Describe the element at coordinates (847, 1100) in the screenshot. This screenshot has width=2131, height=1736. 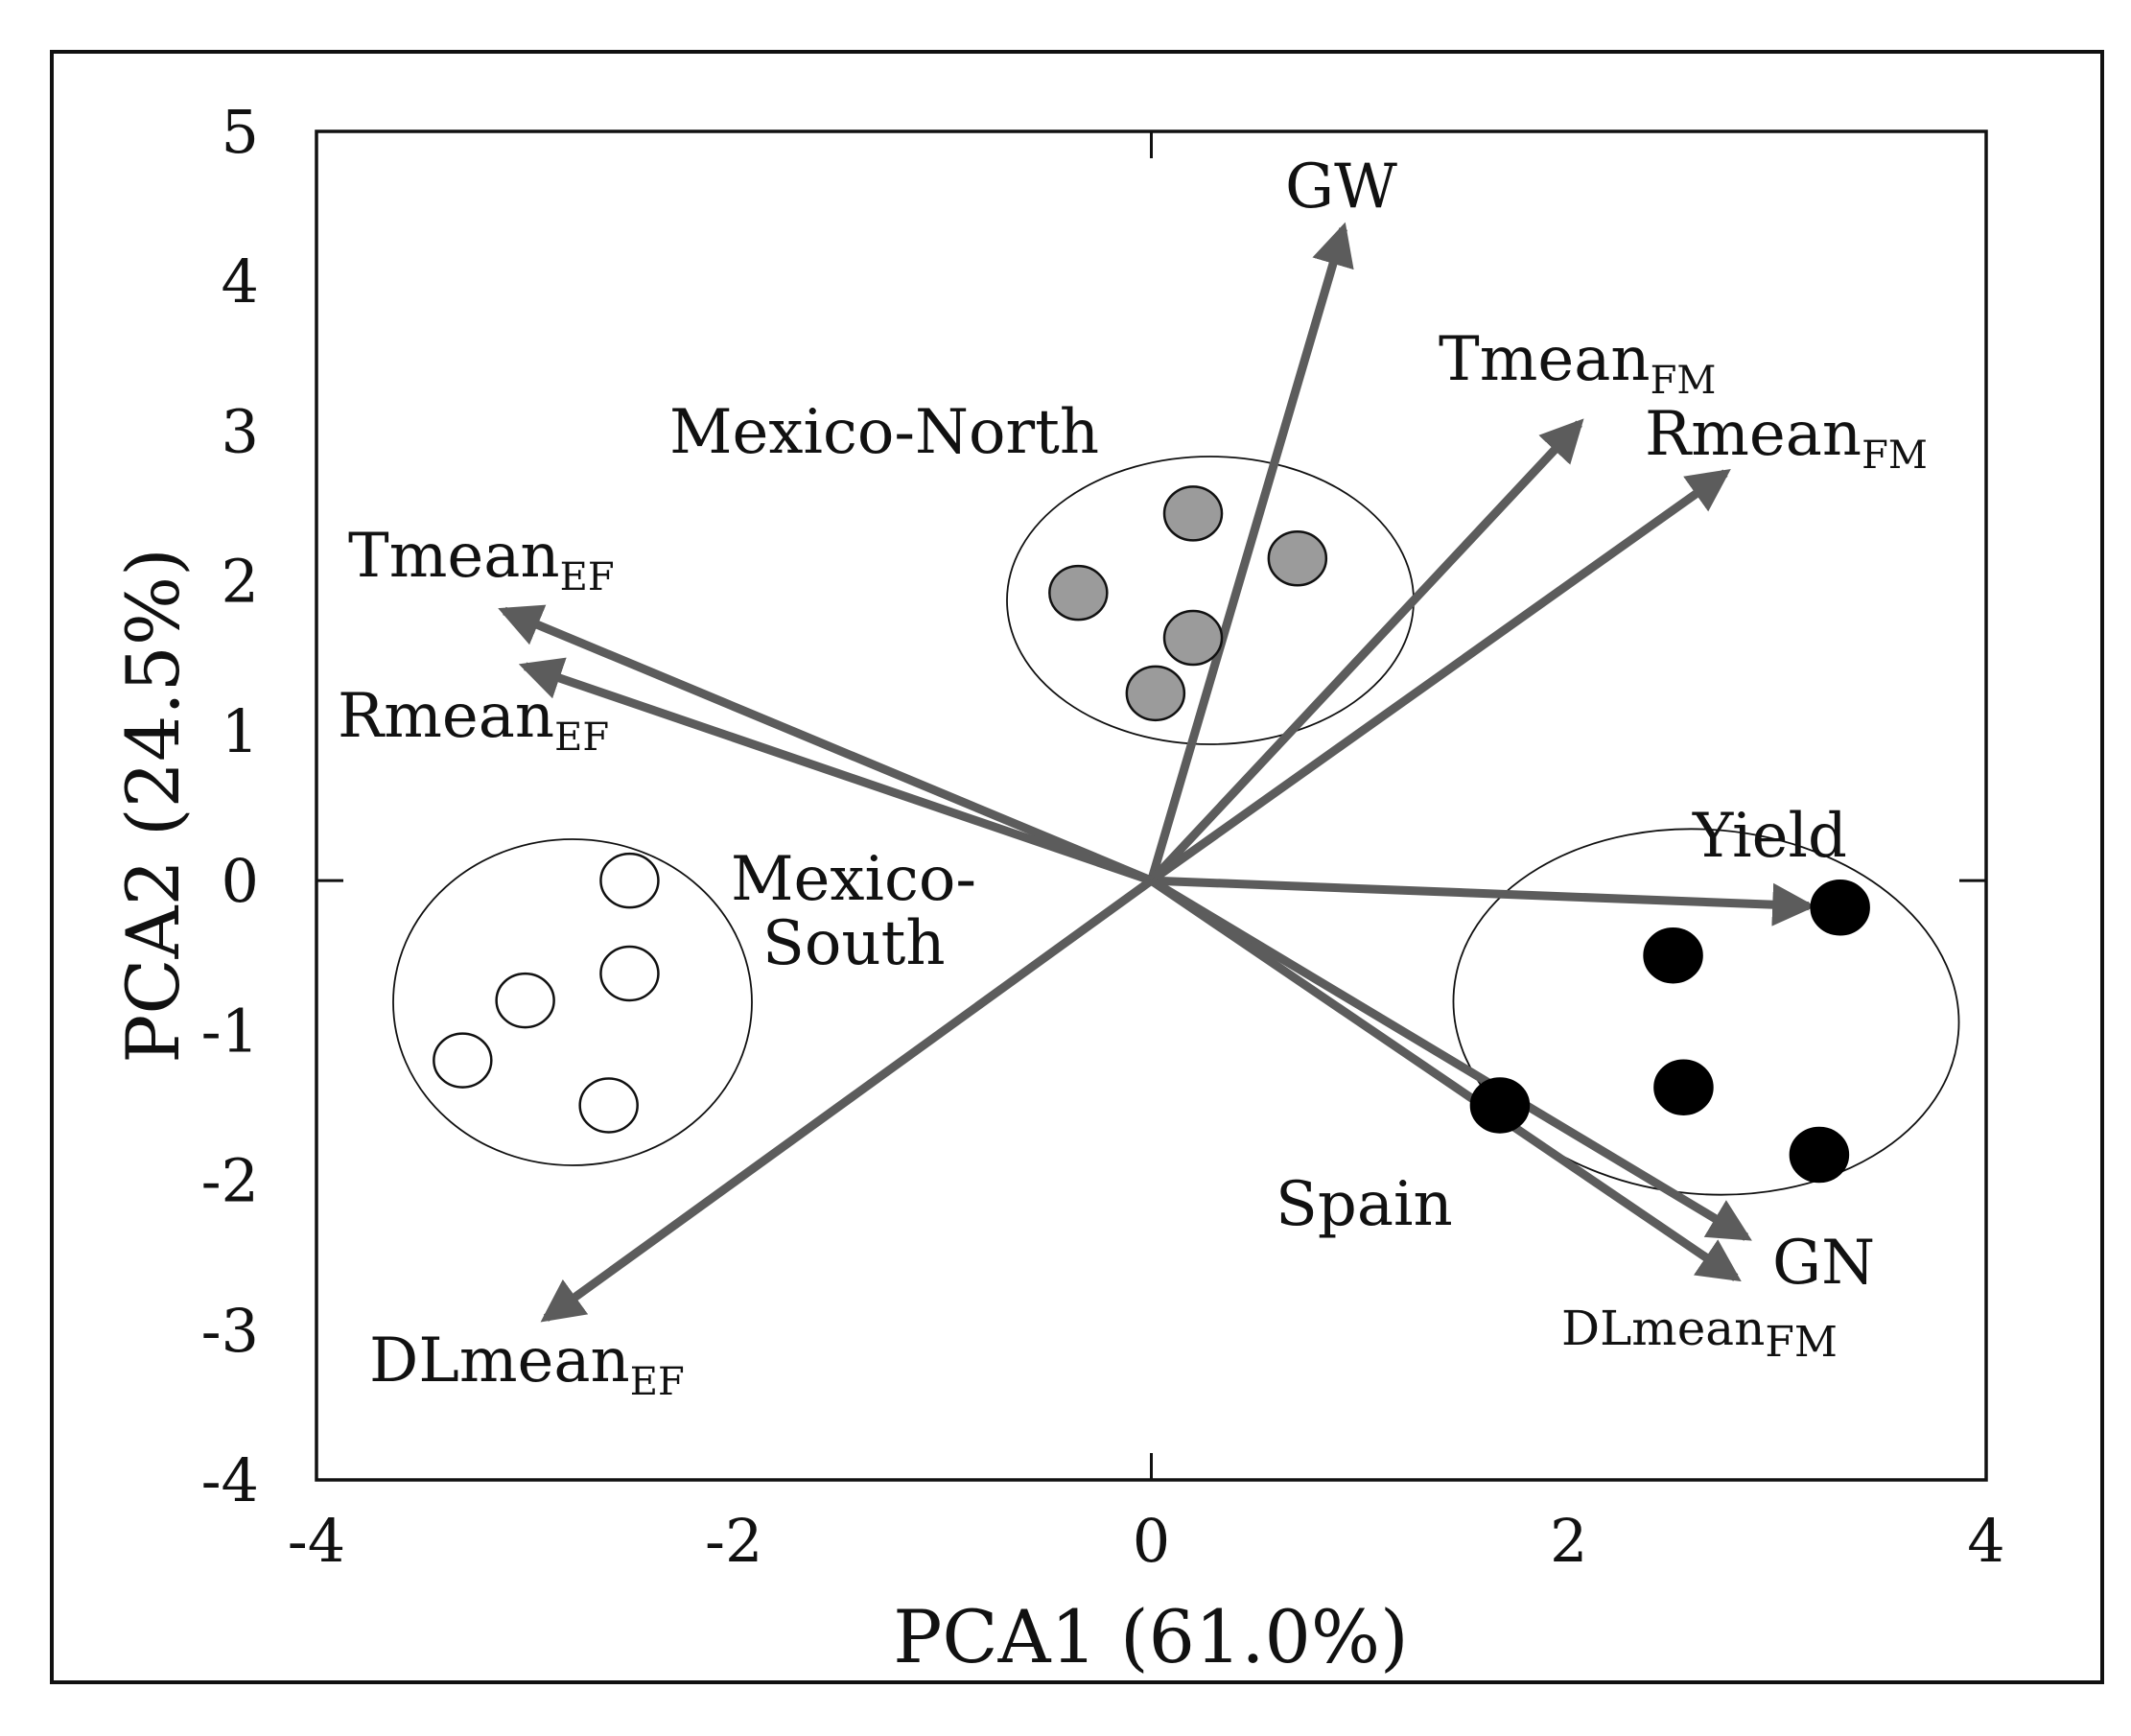
I see `vector-arrow-dlmean-ef` at that location.